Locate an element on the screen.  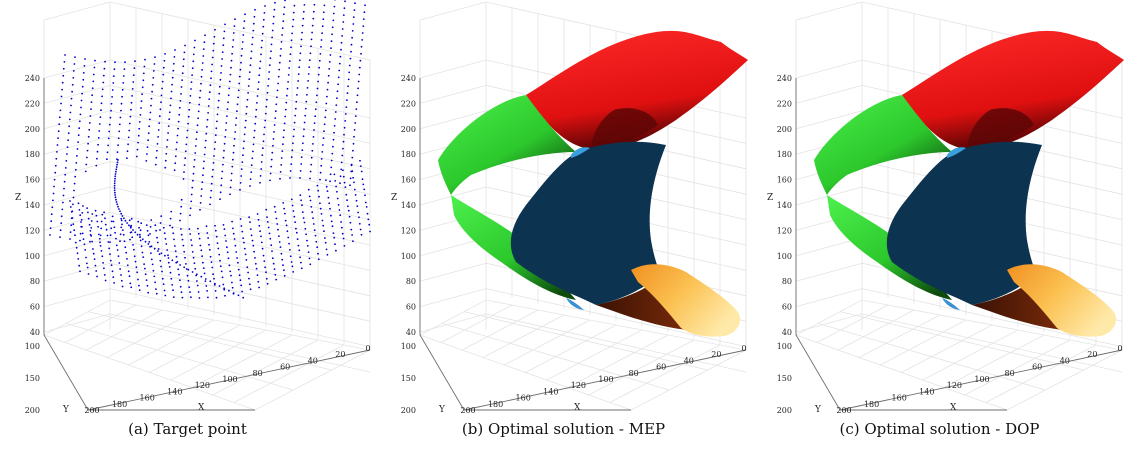
y-tick-label: 150 is located at coordinates (784, 378).